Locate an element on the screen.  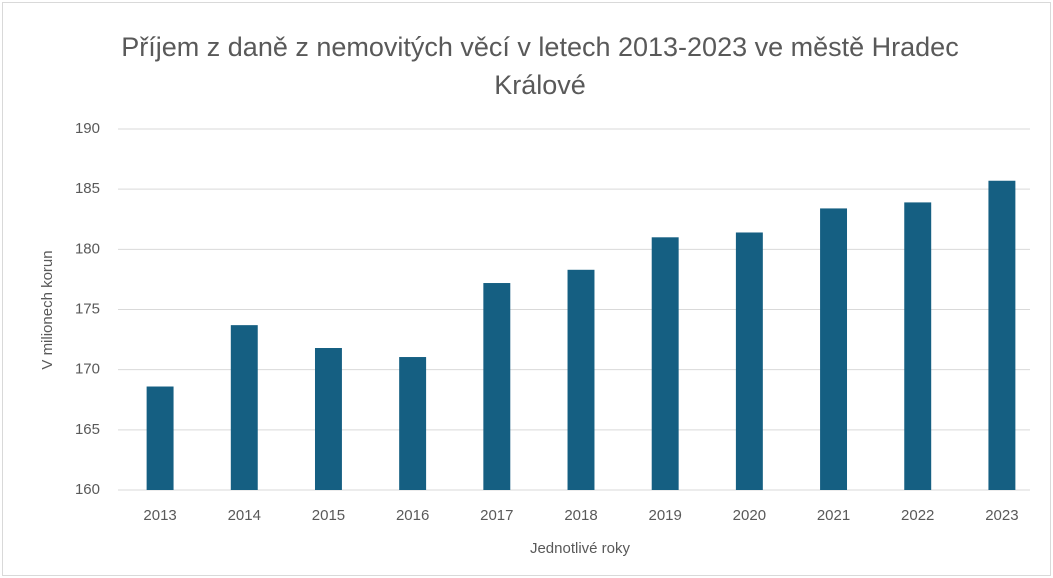
x-tick-label: 2016 is located at coordinates (412, 515).